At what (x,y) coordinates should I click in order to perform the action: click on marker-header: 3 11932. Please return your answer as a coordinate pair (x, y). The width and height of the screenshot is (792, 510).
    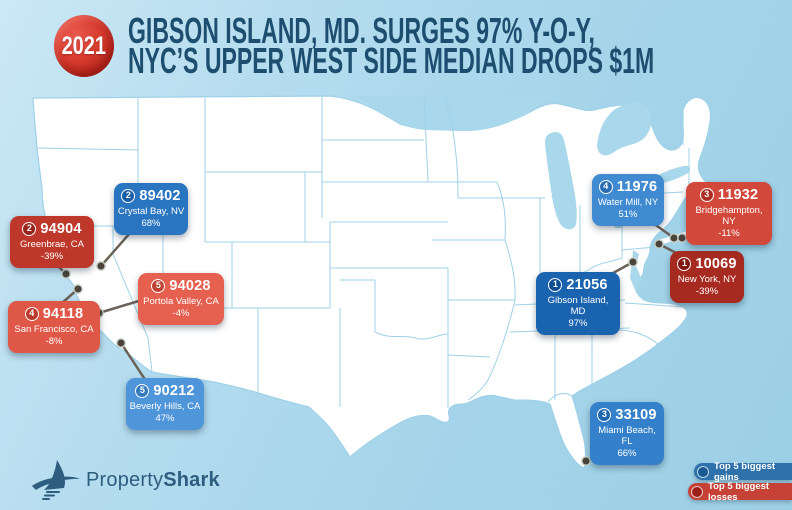
    Looking at the image, I should click on (729, 195).